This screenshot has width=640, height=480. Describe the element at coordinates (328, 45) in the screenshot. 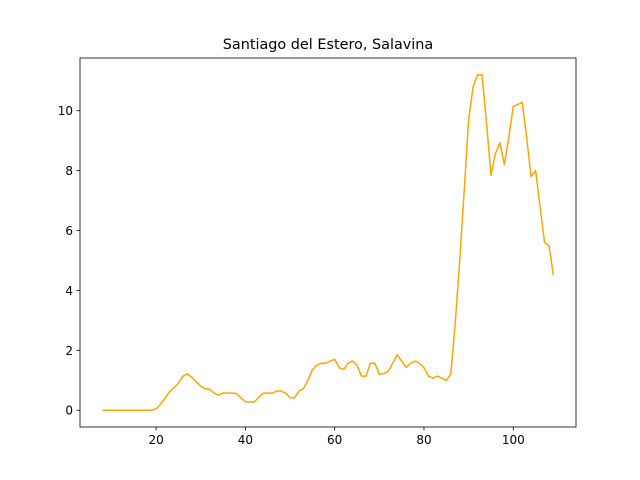

I see `chart-title: Santiago del Estero, Salavina` at that location.